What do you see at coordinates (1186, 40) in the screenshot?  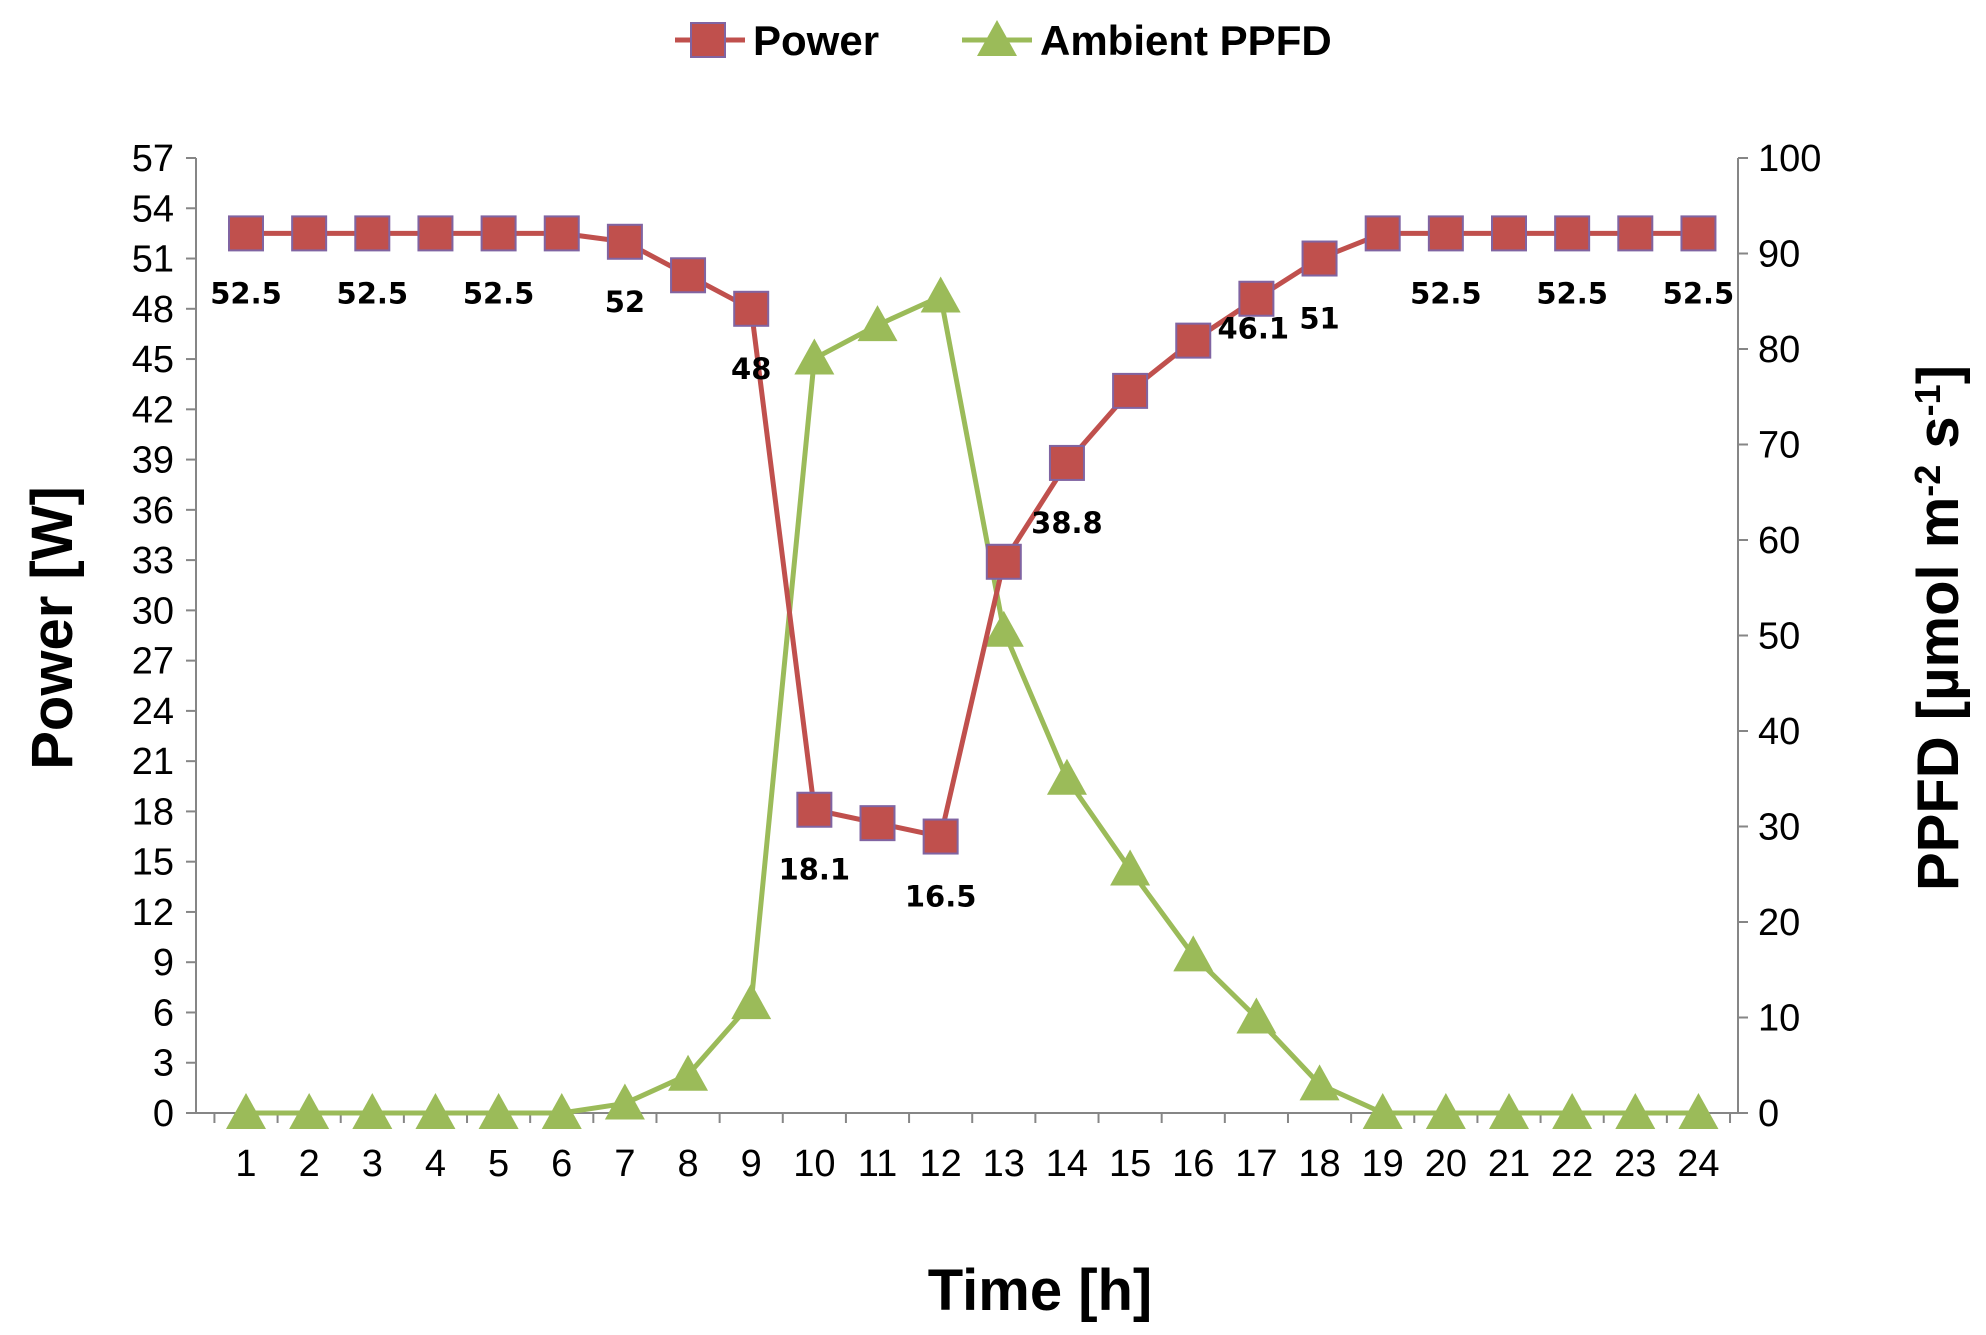 I see `legend-ppfd-label: Ambient PPFD` at bounding box center [1186, 40].